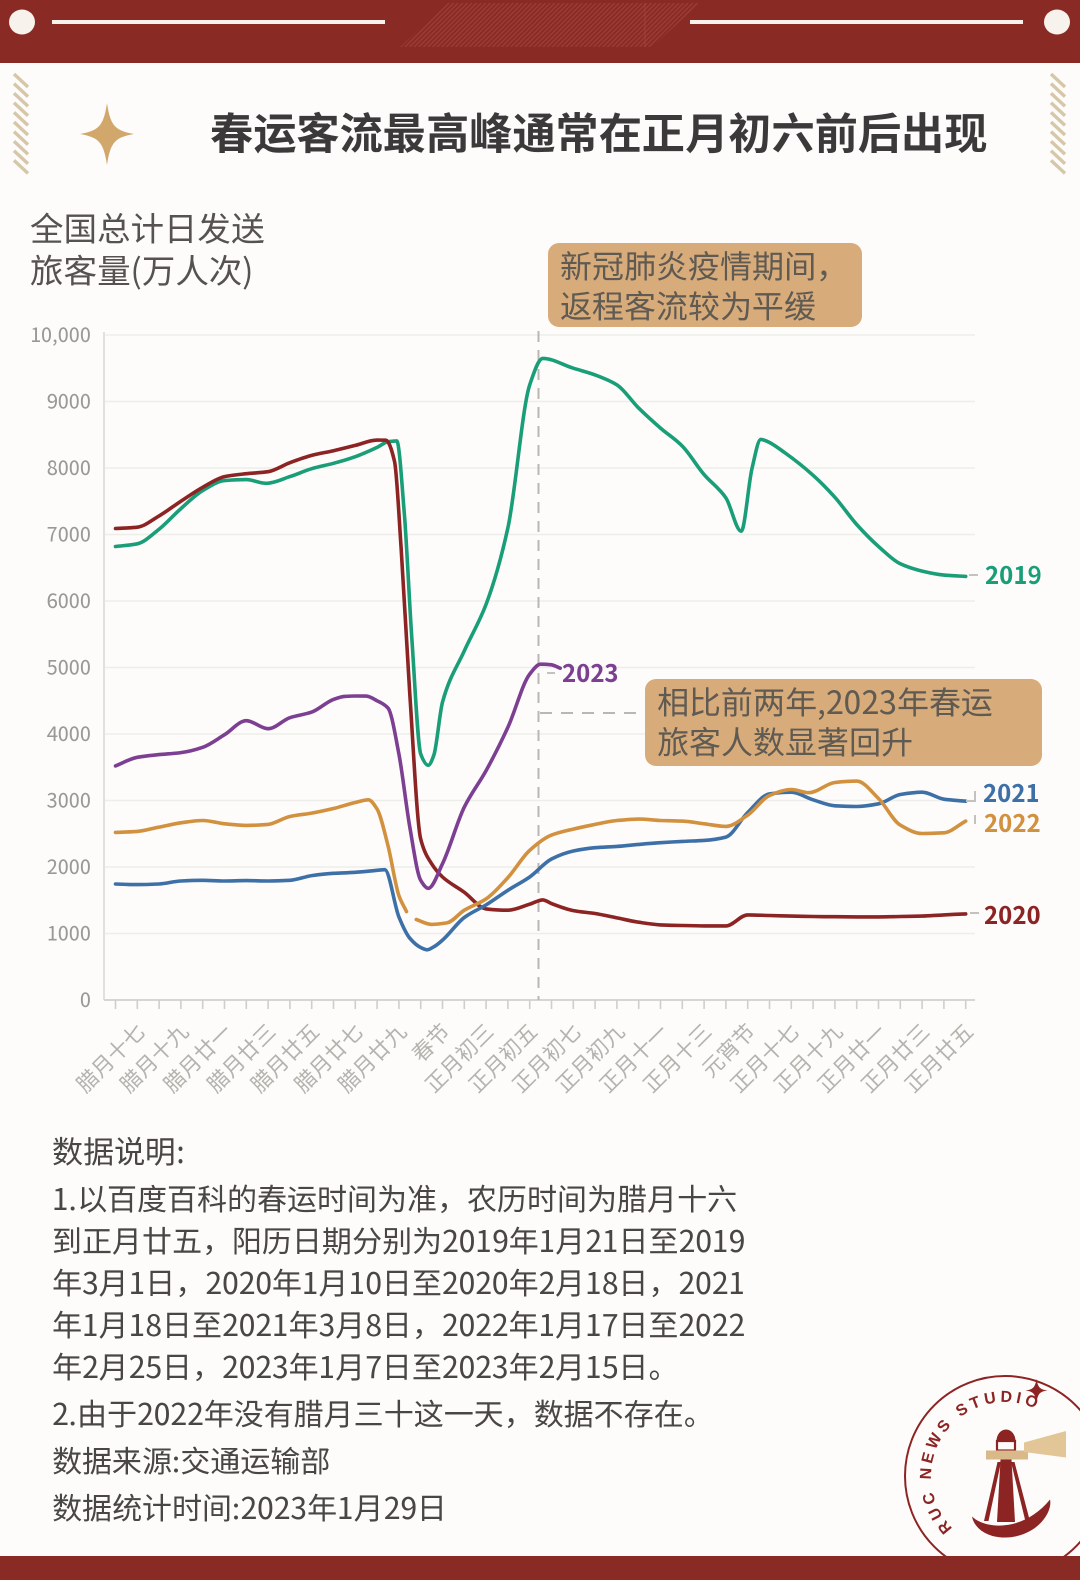  What do you see at coordinates (69, 400) in the screenshot?
I see `svg-text: 9000` at bounding box center [69, 400].